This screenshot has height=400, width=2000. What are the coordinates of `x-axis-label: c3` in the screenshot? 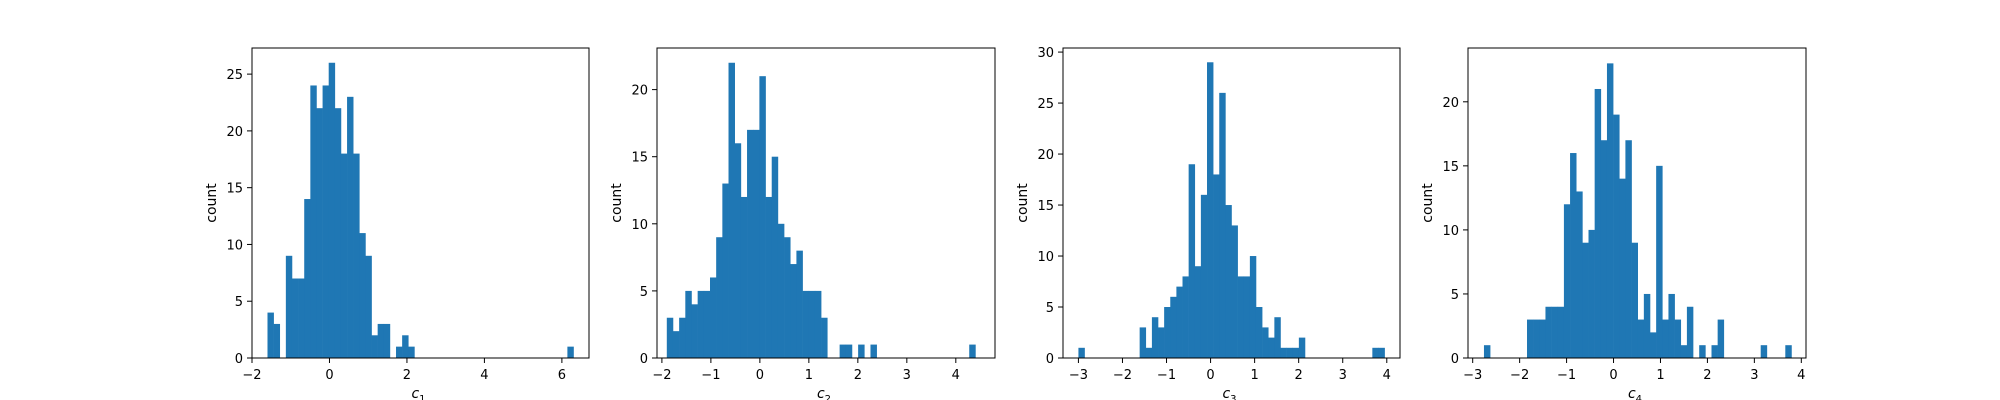 It's located at (1229, 393).